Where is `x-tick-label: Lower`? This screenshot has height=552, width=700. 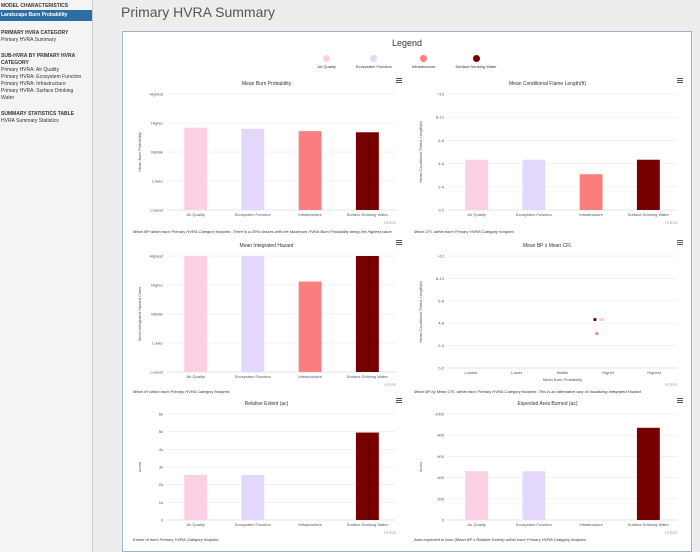
x-tick-label: Lower is located at coordinates (517, 372).